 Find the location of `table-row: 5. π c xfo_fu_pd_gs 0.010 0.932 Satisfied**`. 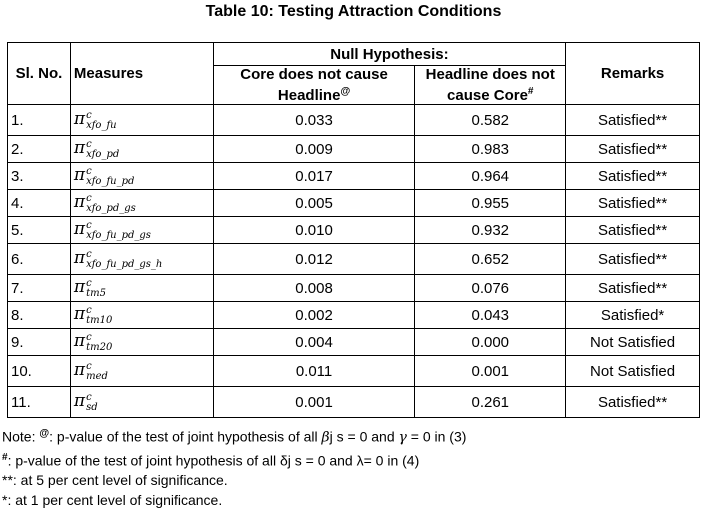

table-row: 5. π c xfo_fu_pd_gs 0.010 0.932 Satisfied** is located at coordinates (353, 230).